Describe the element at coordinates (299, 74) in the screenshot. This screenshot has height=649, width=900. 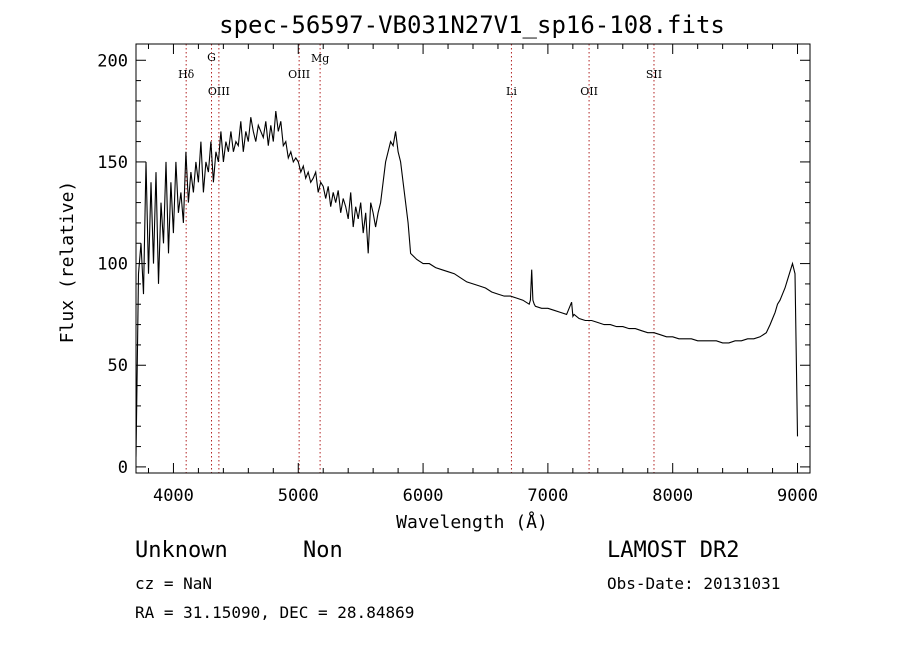
I see `line-label-3: OIII` at that location.